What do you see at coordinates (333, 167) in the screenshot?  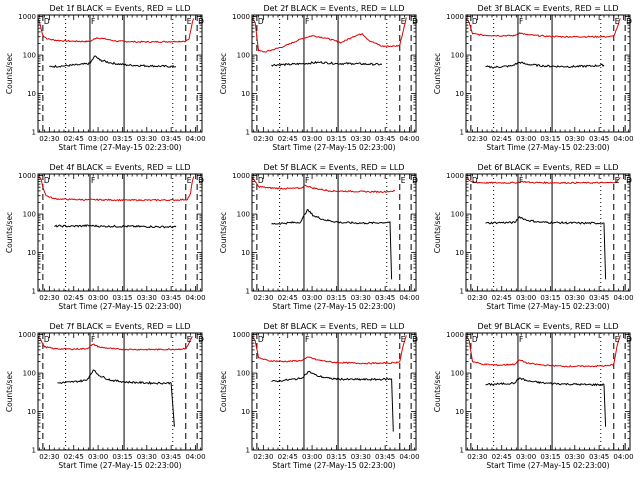 I see `panel-title: Det 5f BLACK = Events, RED = LLD` at bounding box center [333, 167].